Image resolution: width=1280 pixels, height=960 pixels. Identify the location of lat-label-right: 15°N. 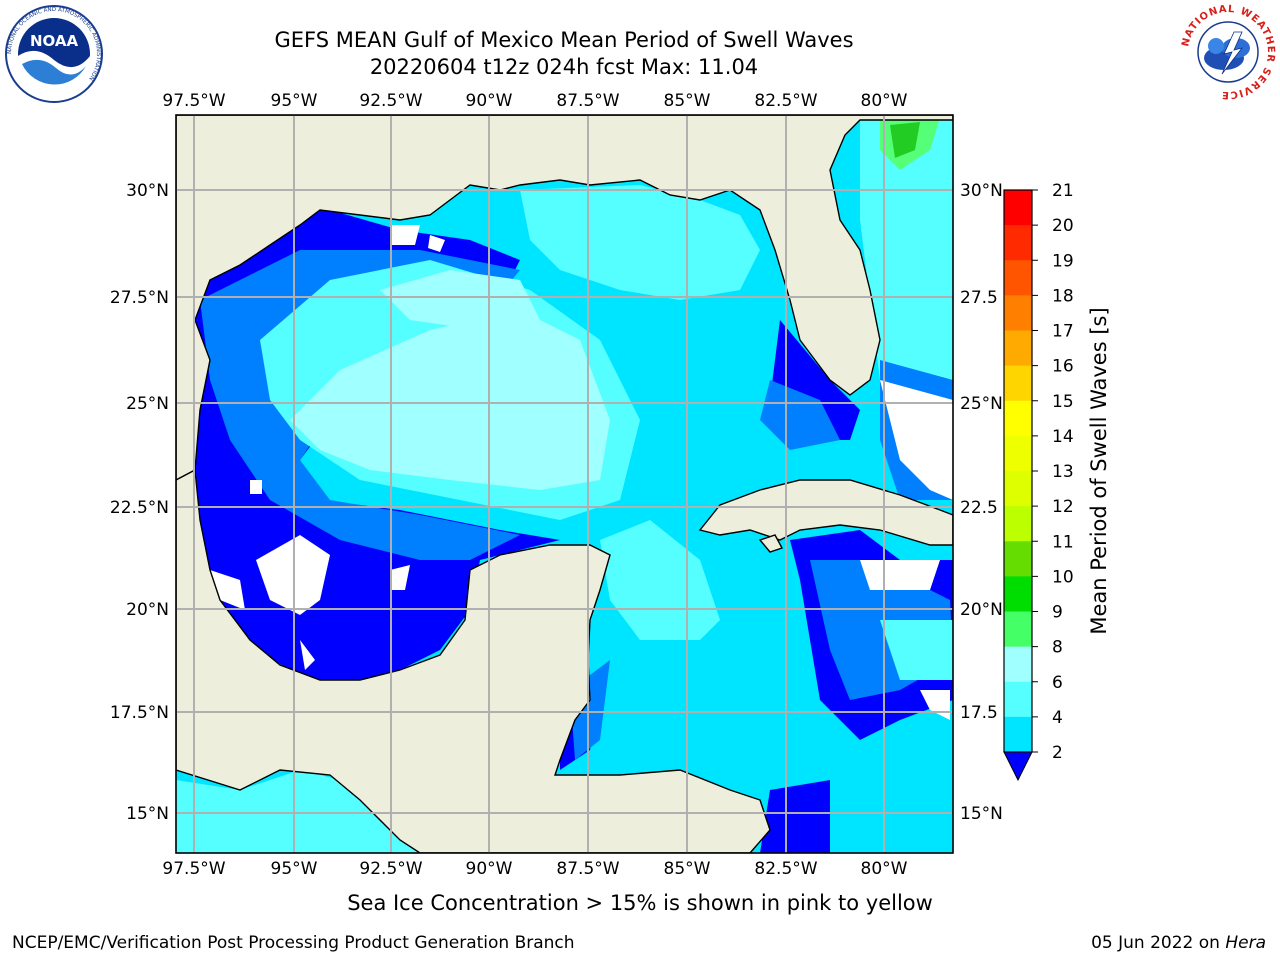
(981, 814).